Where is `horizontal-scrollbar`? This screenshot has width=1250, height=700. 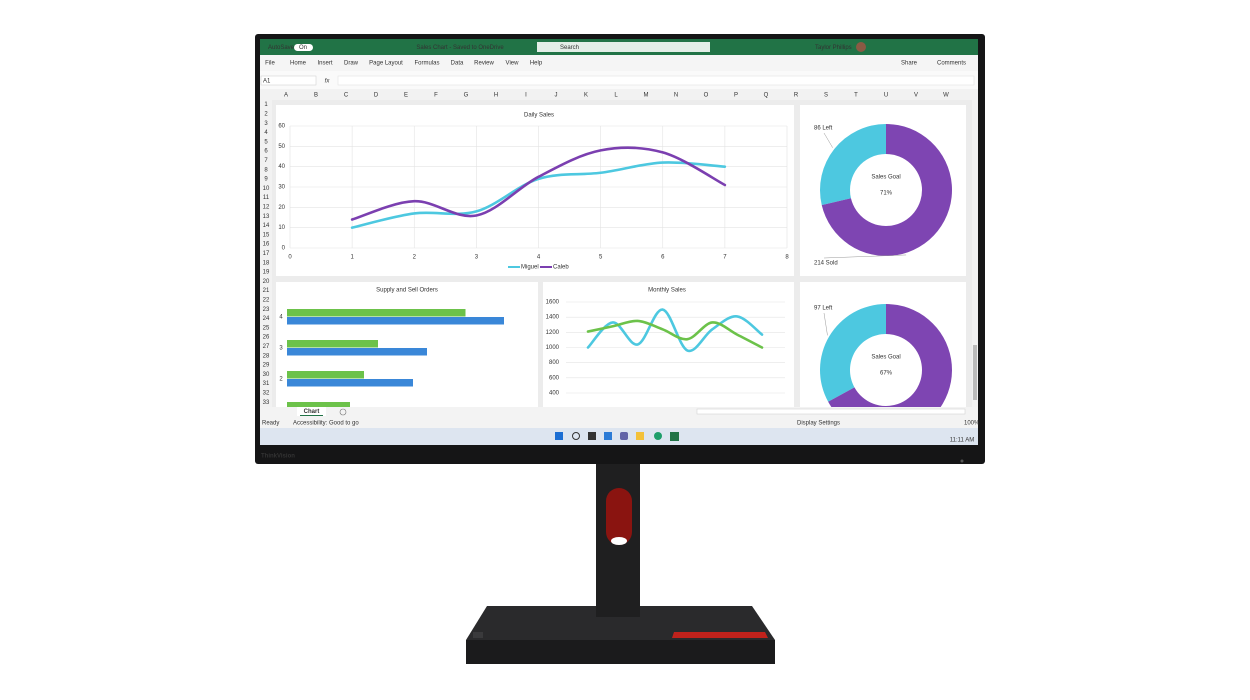
horizontal-scrollbar is located at coordinates (831, 411).